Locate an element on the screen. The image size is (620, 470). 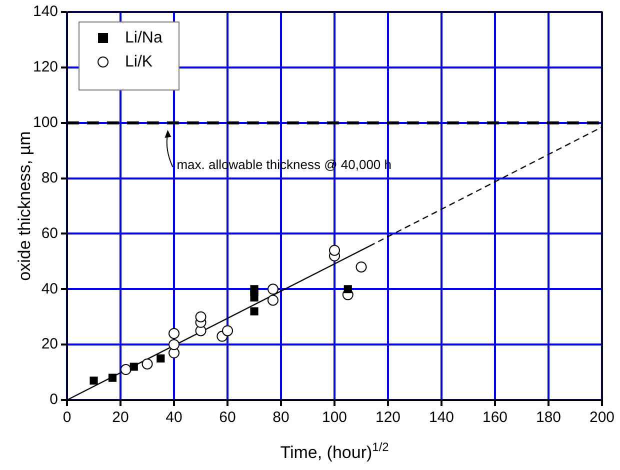
y-tick-label: 140 is located at coordinates (45, 11).